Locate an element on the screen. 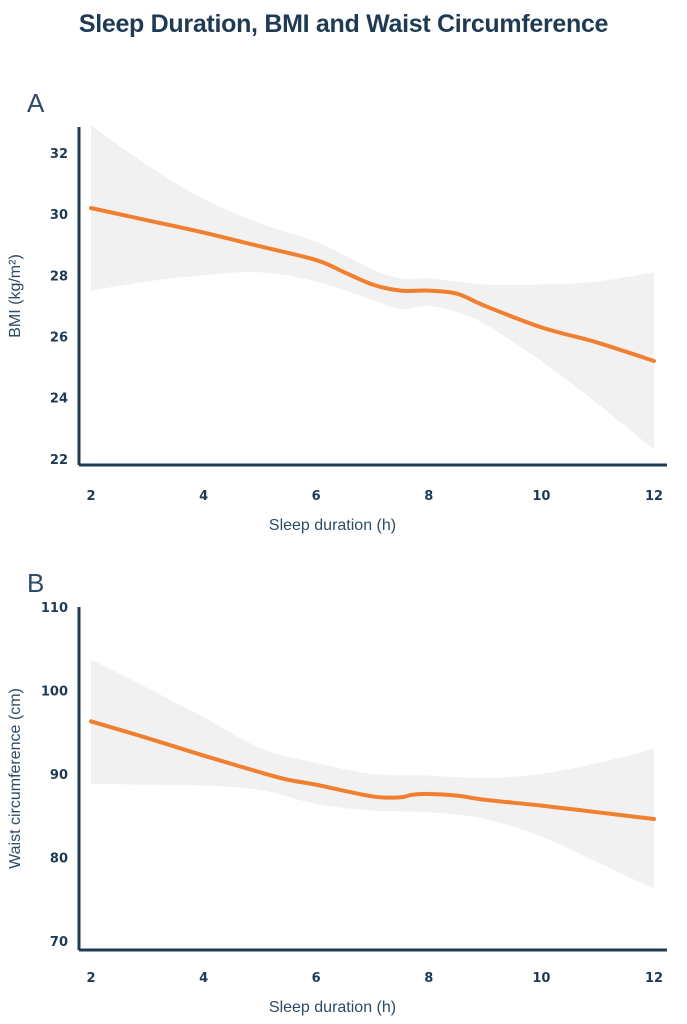 Image resolution: width=687 pixels, height=1024 pixels. y-tick-label: 28 is located at coordinates (59, 276).